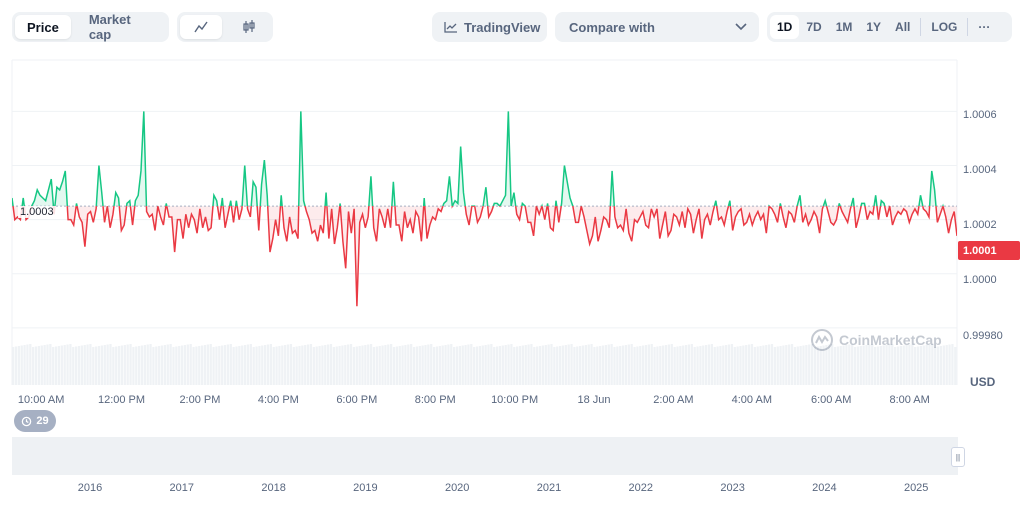 Image resolution: width=1024 pixels, height=515 pixels. I want to click on current-price-badge: 1.0001, so click(989, 250).